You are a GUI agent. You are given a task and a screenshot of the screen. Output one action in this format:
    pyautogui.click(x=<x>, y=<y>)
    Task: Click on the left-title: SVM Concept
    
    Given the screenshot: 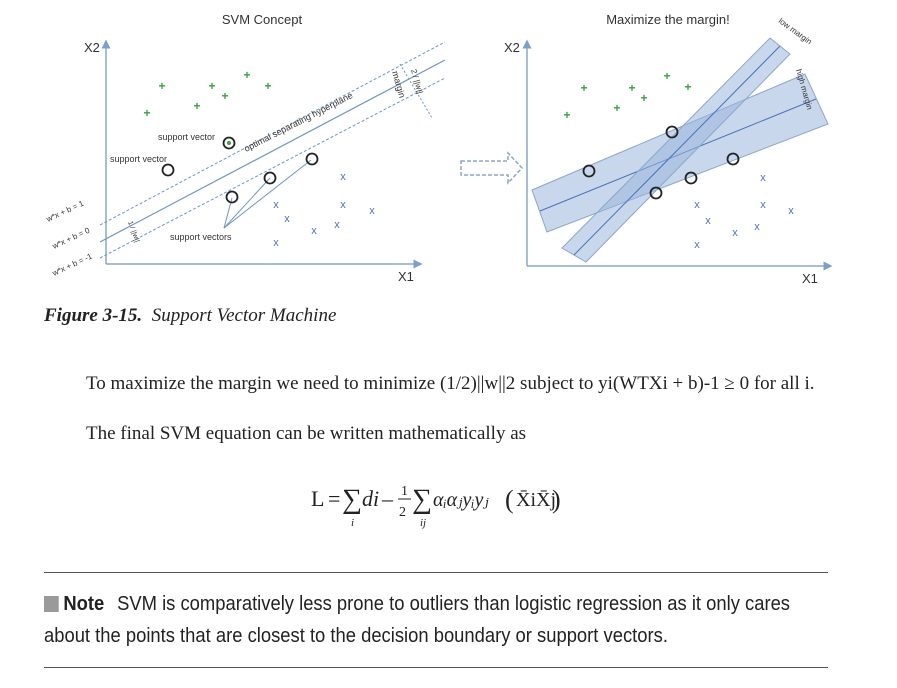 What is the action you would take?
    pyautogui.click(x=262, y=19)
    